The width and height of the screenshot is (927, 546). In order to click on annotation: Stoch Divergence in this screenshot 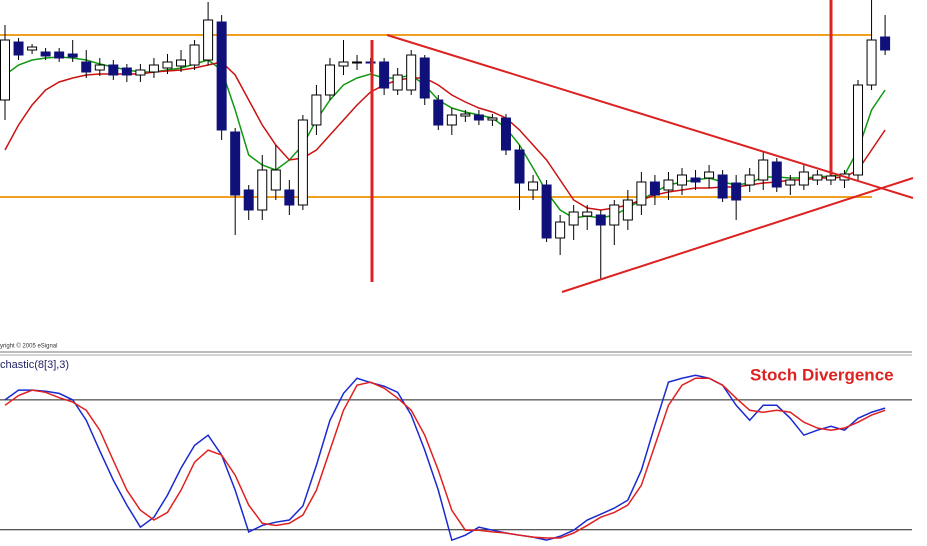, I will do `click(822, 374)`.